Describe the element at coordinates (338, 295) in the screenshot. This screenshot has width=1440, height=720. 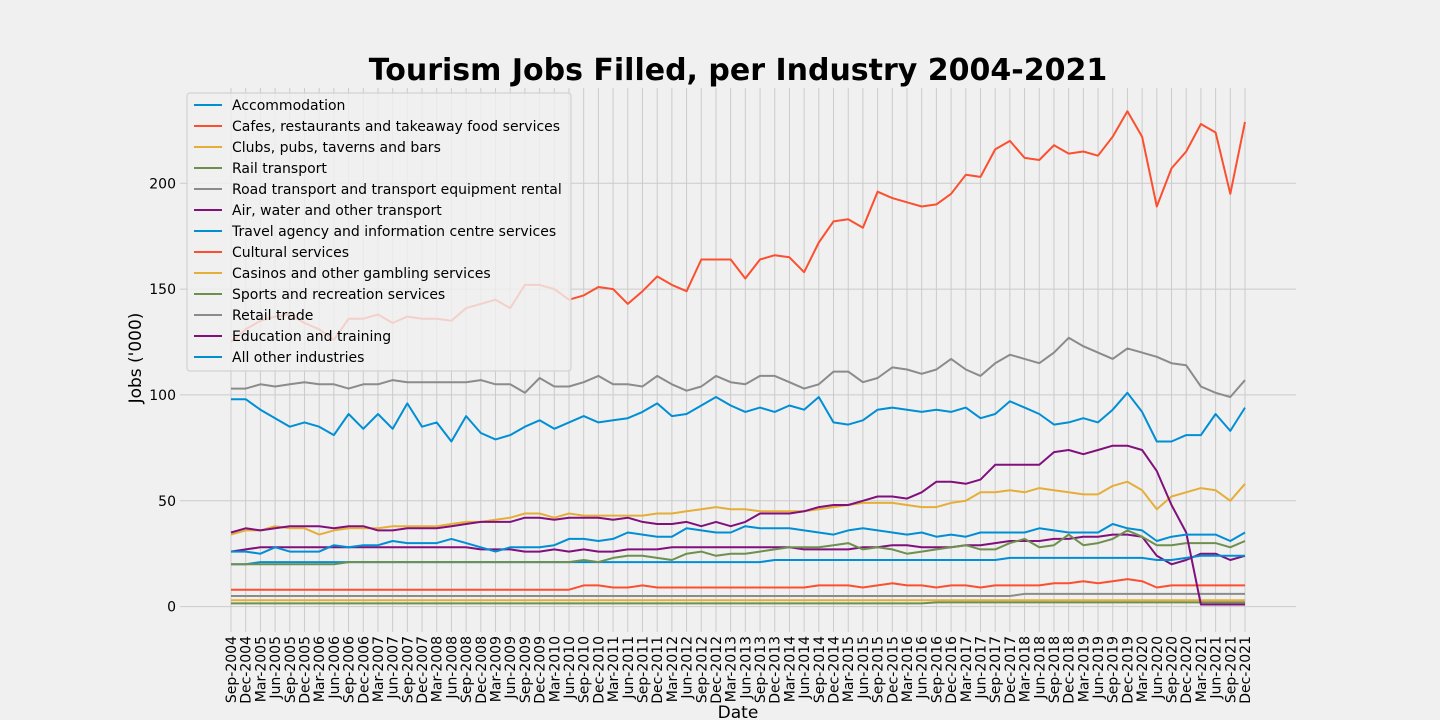
I see `legend-label-9: Sports and recreation services` at that location.